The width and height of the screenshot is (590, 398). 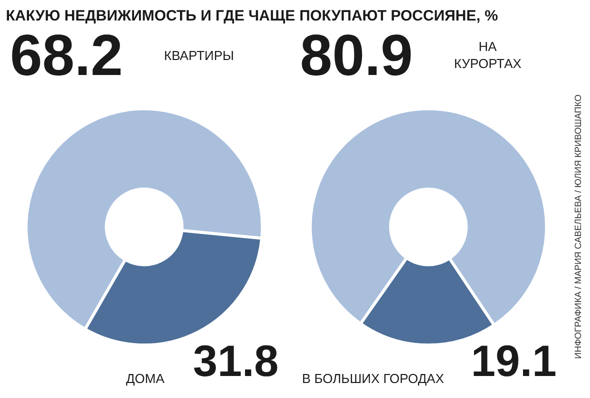 I want to click on text: ИНФОГРАФИКА / МАРИЯ САВЕЛЬЕВА / ЮЛИЯ КРИВОШАПКО, so click(x=578, y=226).